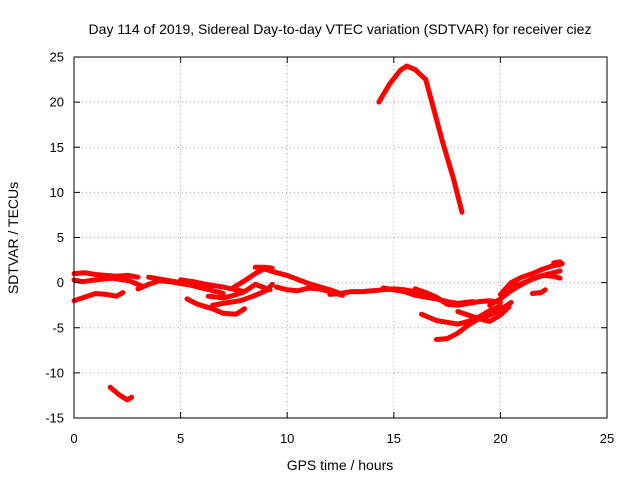  I want to click on y-tick-label: -5, so click(58, 327).